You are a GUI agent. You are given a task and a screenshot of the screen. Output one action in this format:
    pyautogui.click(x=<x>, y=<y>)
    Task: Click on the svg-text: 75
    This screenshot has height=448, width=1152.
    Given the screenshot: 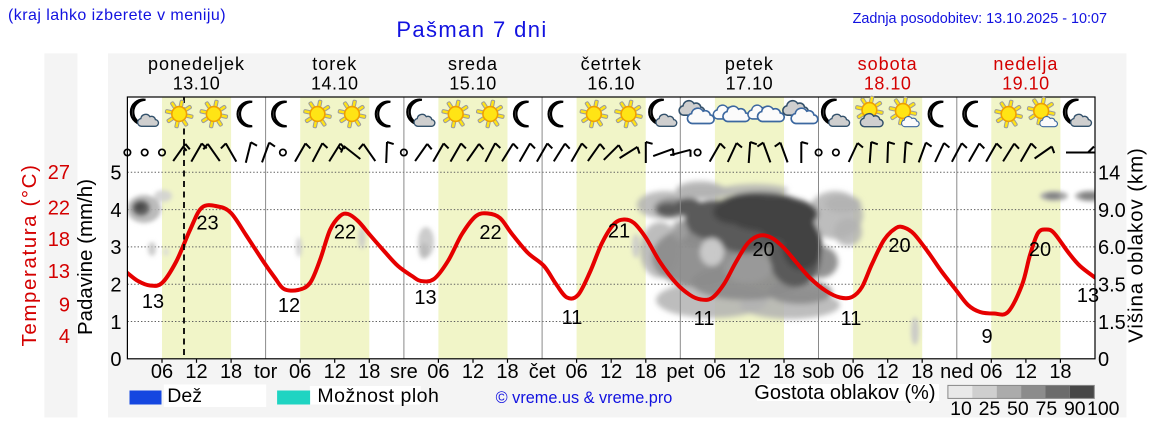 What is the action you would take?
    pyautogui.click(x=1046, y=409)
    